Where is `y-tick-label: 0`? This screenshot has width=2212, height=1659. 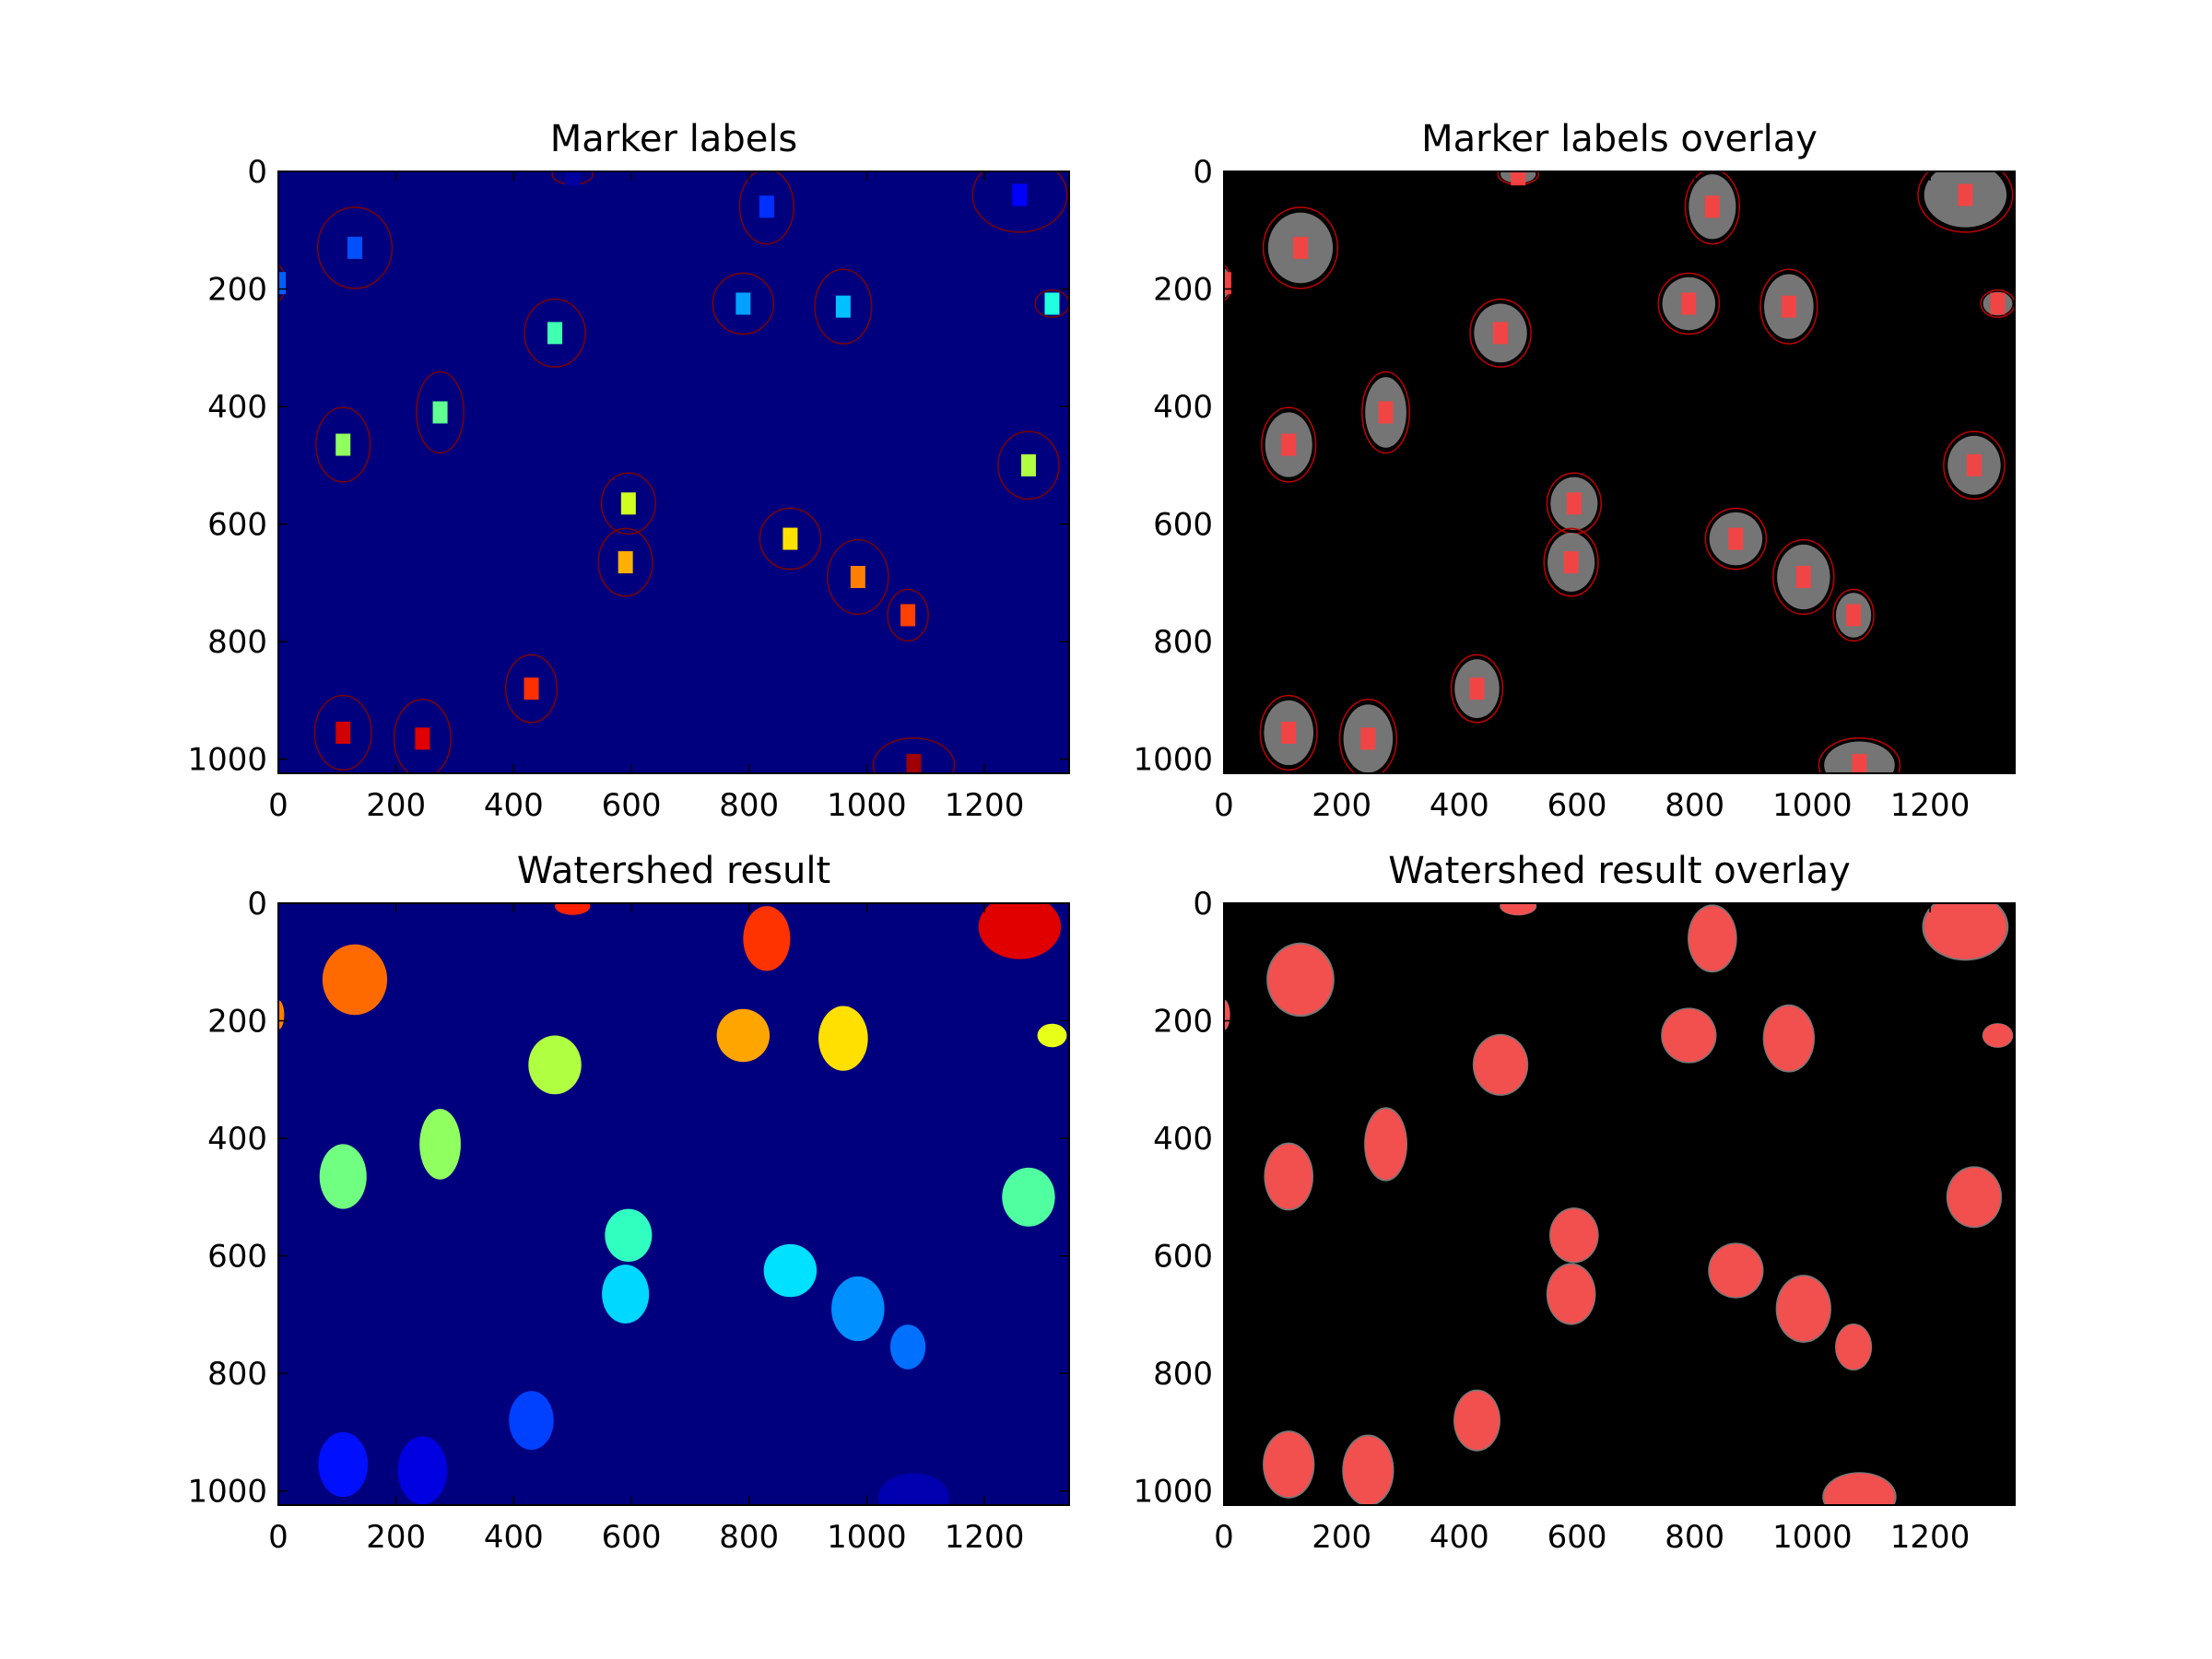 y-tick-label: 0 is located at coordinates (1203, 904).